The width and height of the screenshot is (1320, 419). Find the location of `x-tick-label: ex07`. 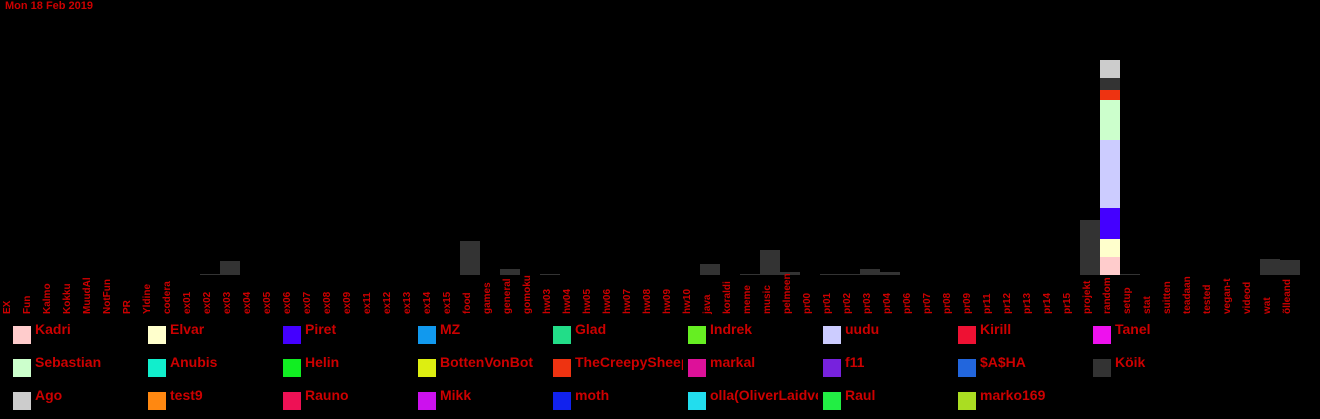

x-tick-label: ex07 is located at coordinates (307, 302).